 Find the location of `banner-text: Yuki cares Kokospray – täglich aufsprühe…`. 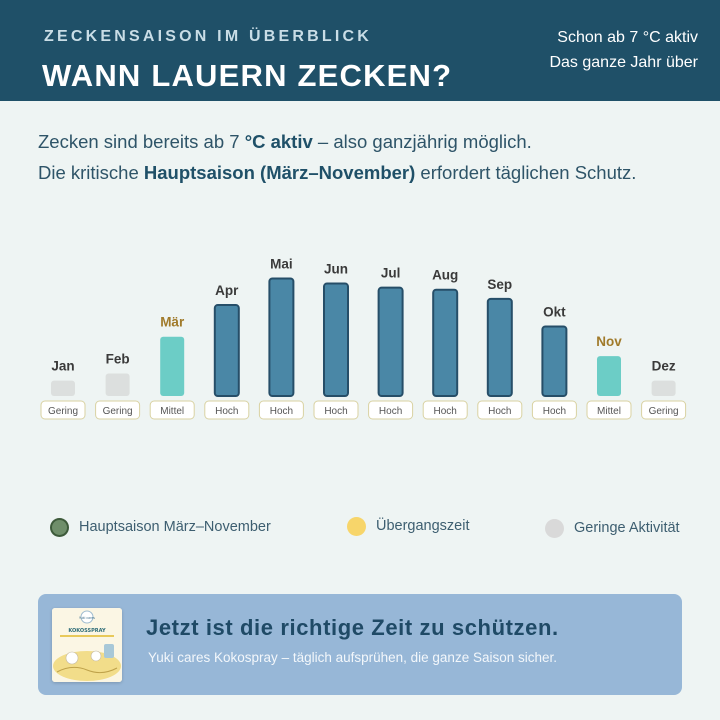

banner-text: Yuki cares Kokospray – täglich aufsprühe… is located at coordinates (352, 657).